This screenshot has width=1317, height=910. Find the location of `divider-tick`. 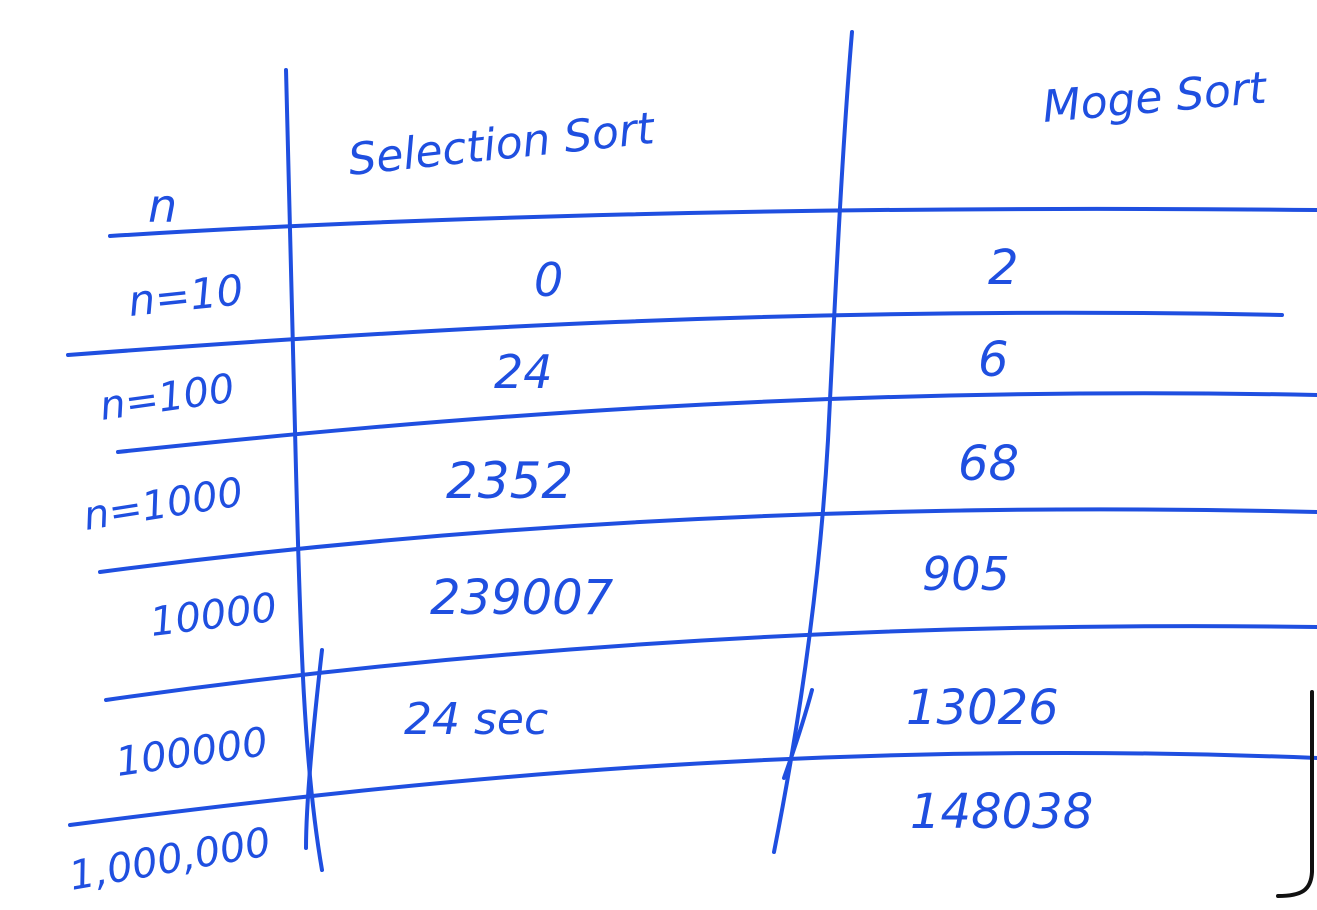

divider-tick is located at coordinates (798, 734).